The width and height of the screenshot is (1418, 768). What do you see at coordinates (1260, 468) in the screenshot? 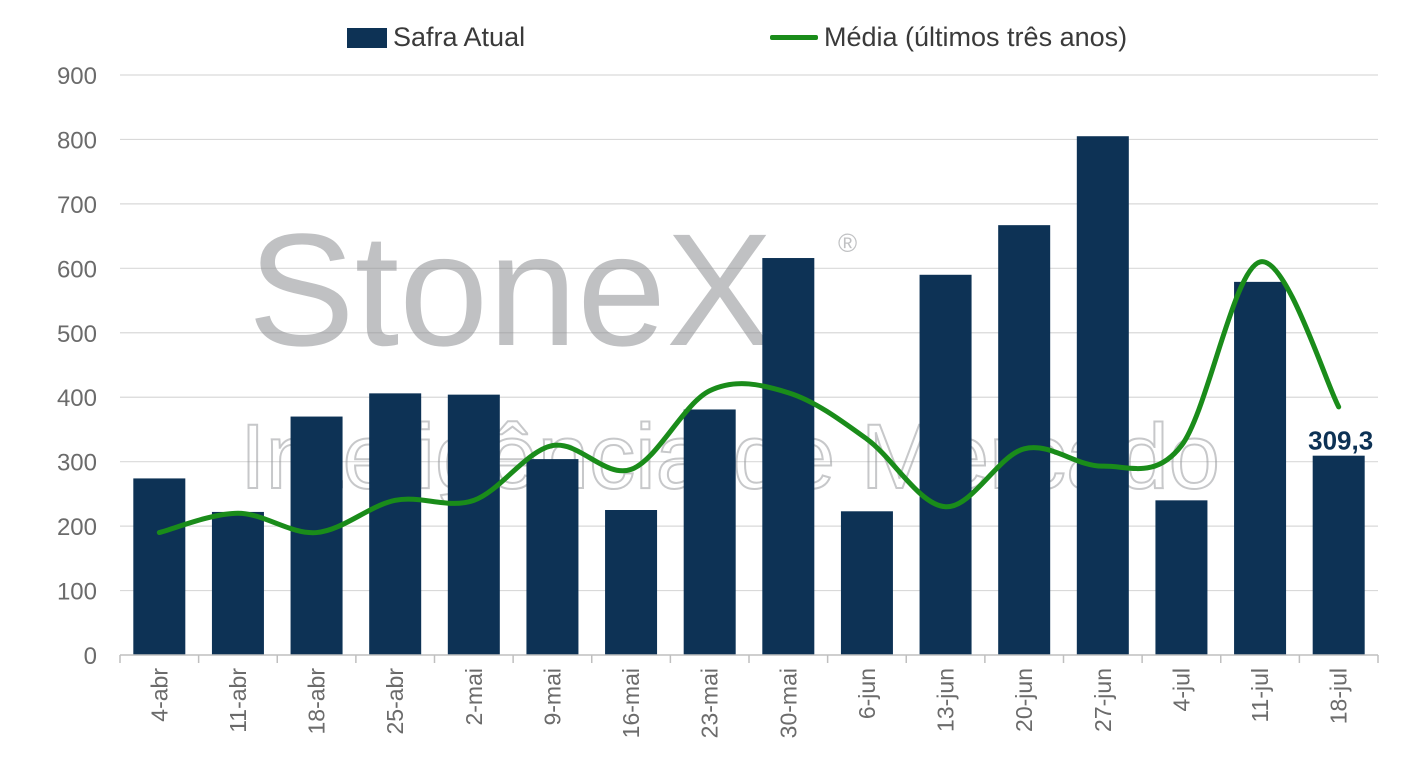
I see `bar-11-jul` at bounding box center [1260, 468].